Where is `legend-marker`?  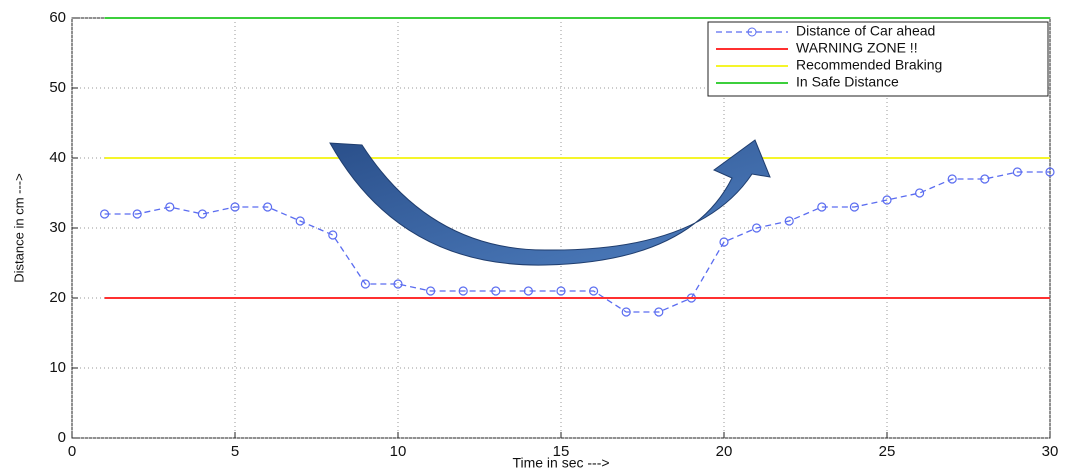 legend-marker is located at coordinates (752, 32).